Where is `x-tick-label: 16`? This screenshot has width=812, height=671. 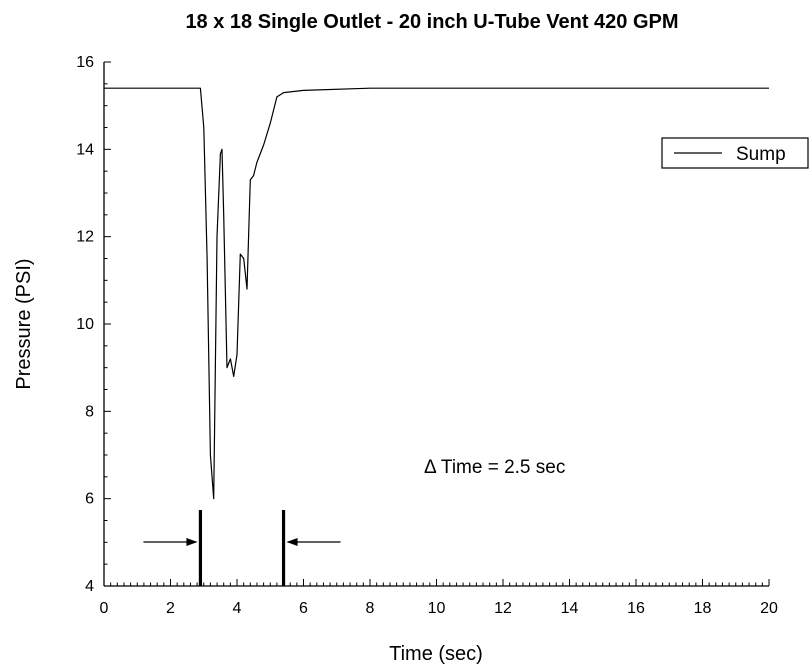
x-tick-label: 16 is located at coordinates (636, 608).